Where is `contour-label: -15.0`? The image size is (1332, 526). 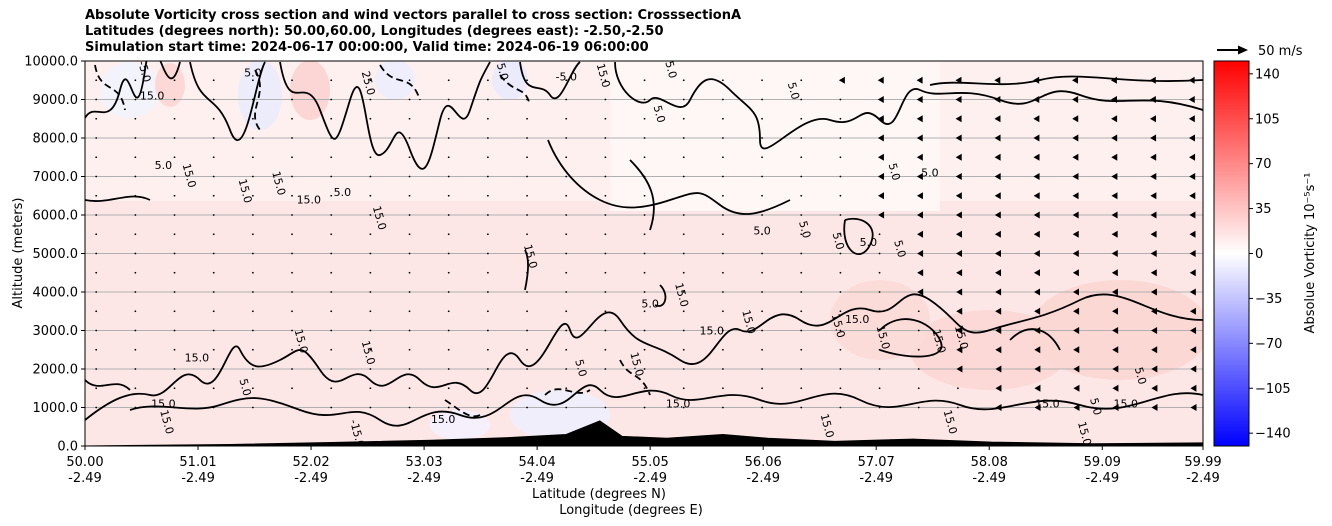 contour-label: -15.0 is located at coordinates (357, 433).